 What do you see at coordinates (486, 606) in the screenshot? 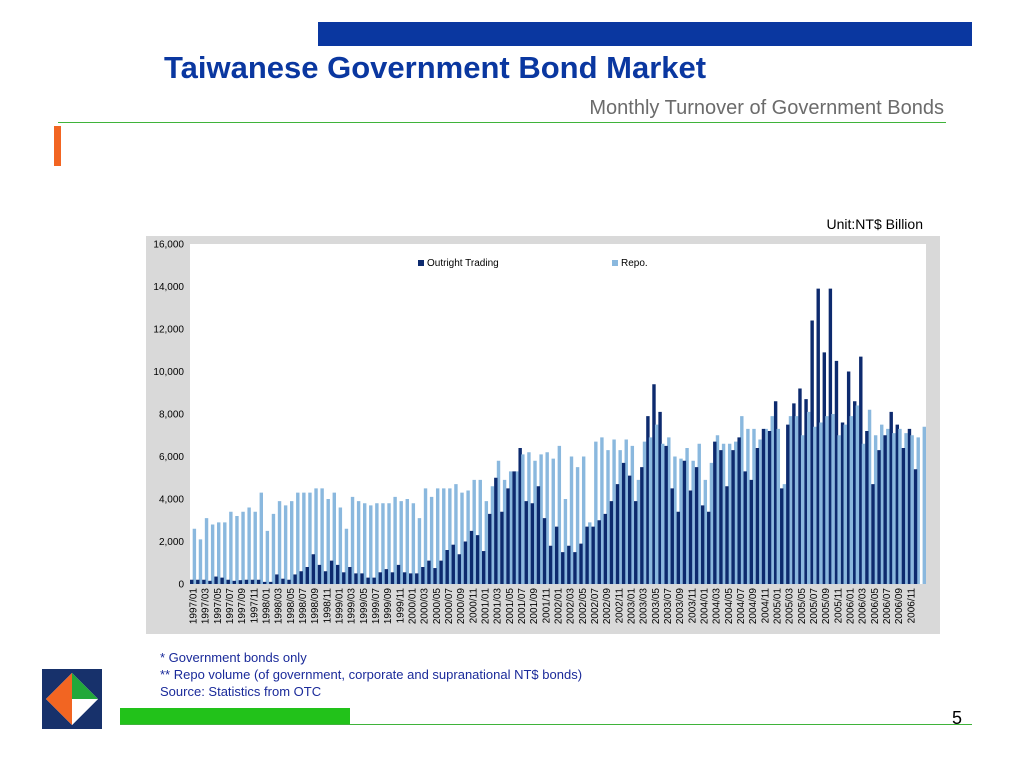
I see `x-tick-label: 2001/01` at bounding box center [486, 606].